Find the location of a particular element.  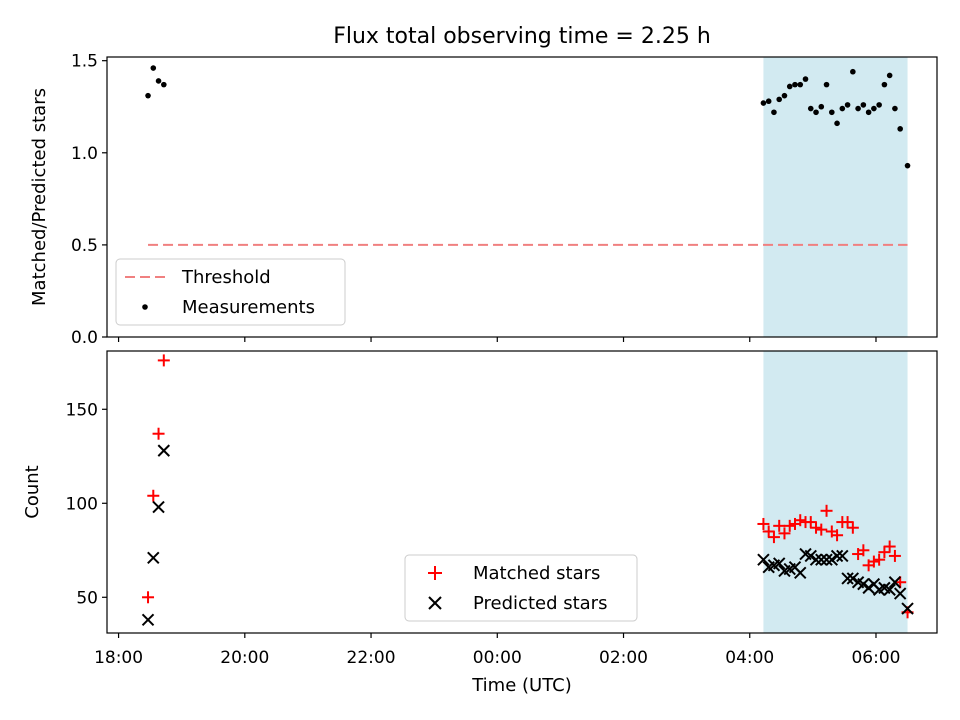

figure-title: Flux total observing time = 2.25 h is located at coordinates (522, 36).